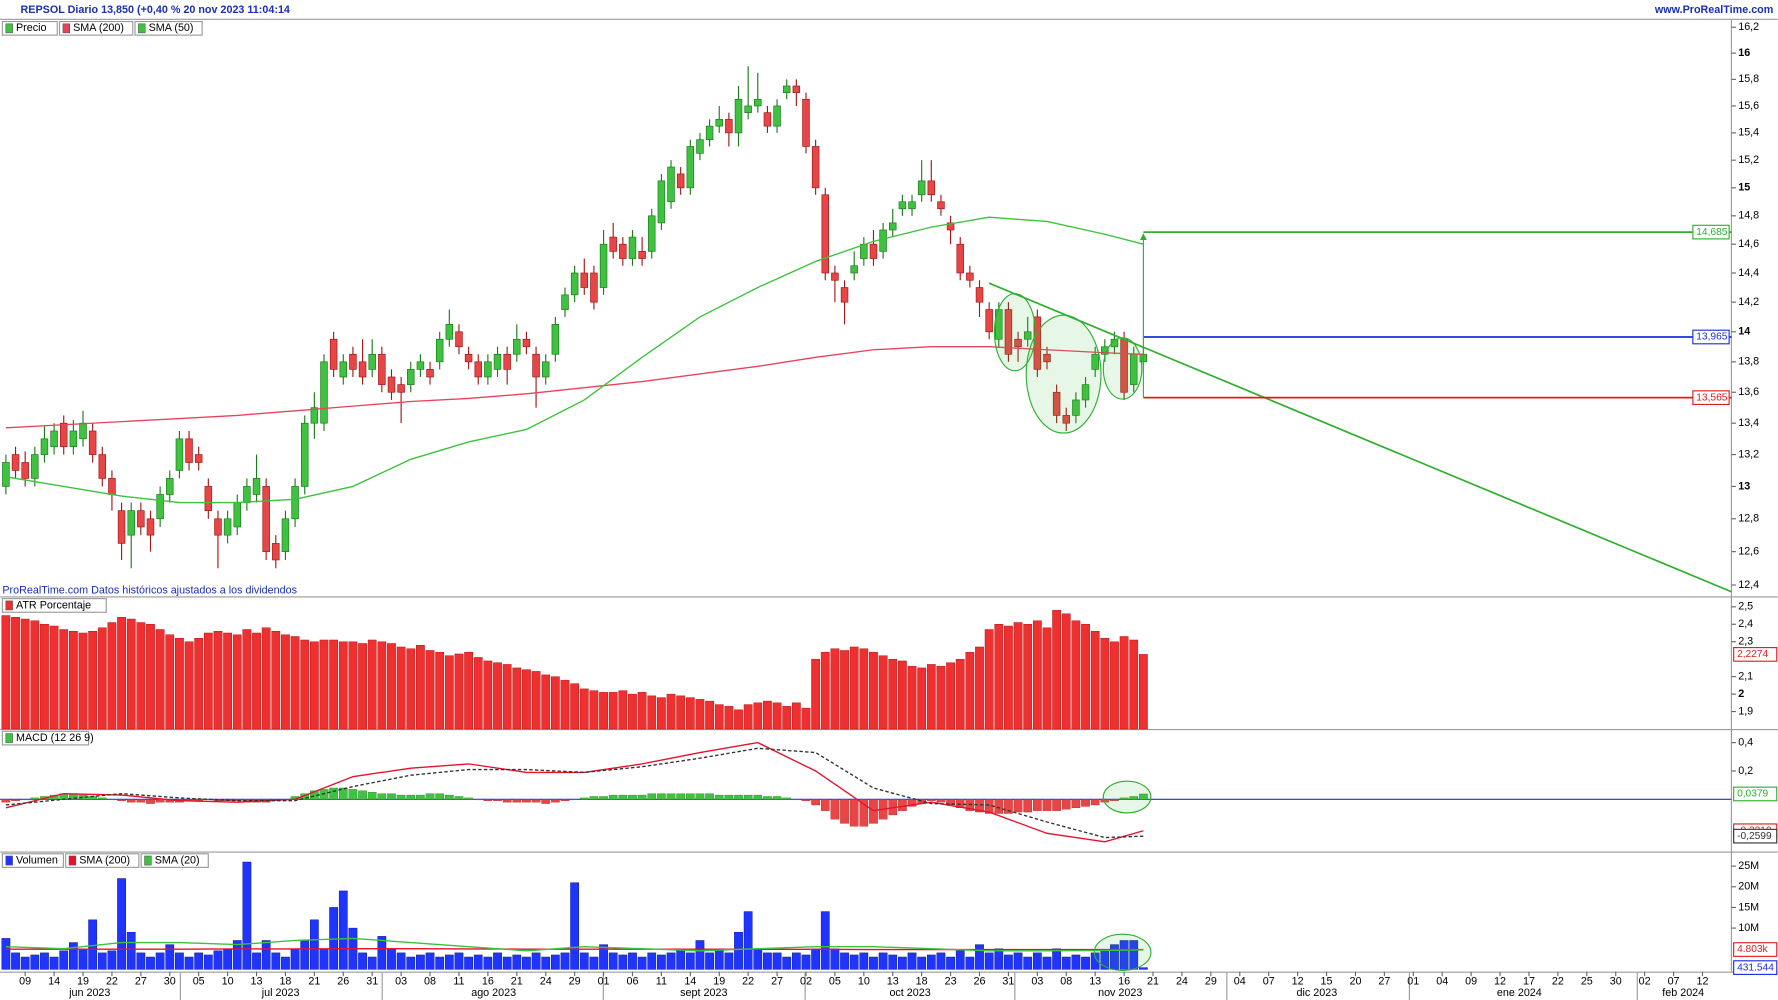 The image size is (1778, 1000). Describe the element at coordinates (29, 28) in the screenshot. I see `legend-item` at that location.